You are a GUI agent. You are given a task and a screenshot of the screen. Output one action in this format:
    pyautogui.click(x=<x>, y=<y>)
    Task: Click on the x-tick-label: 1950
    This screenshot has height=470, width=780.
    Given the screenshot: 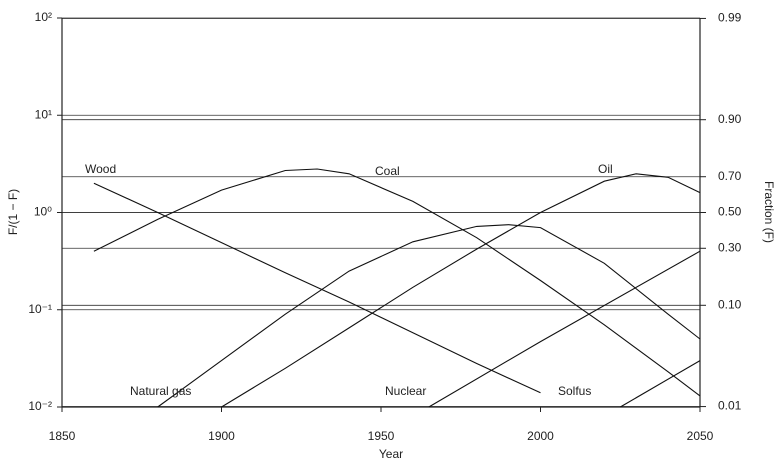 What is the action you would take?
    pyautogui.click(x=381, y=436)
    